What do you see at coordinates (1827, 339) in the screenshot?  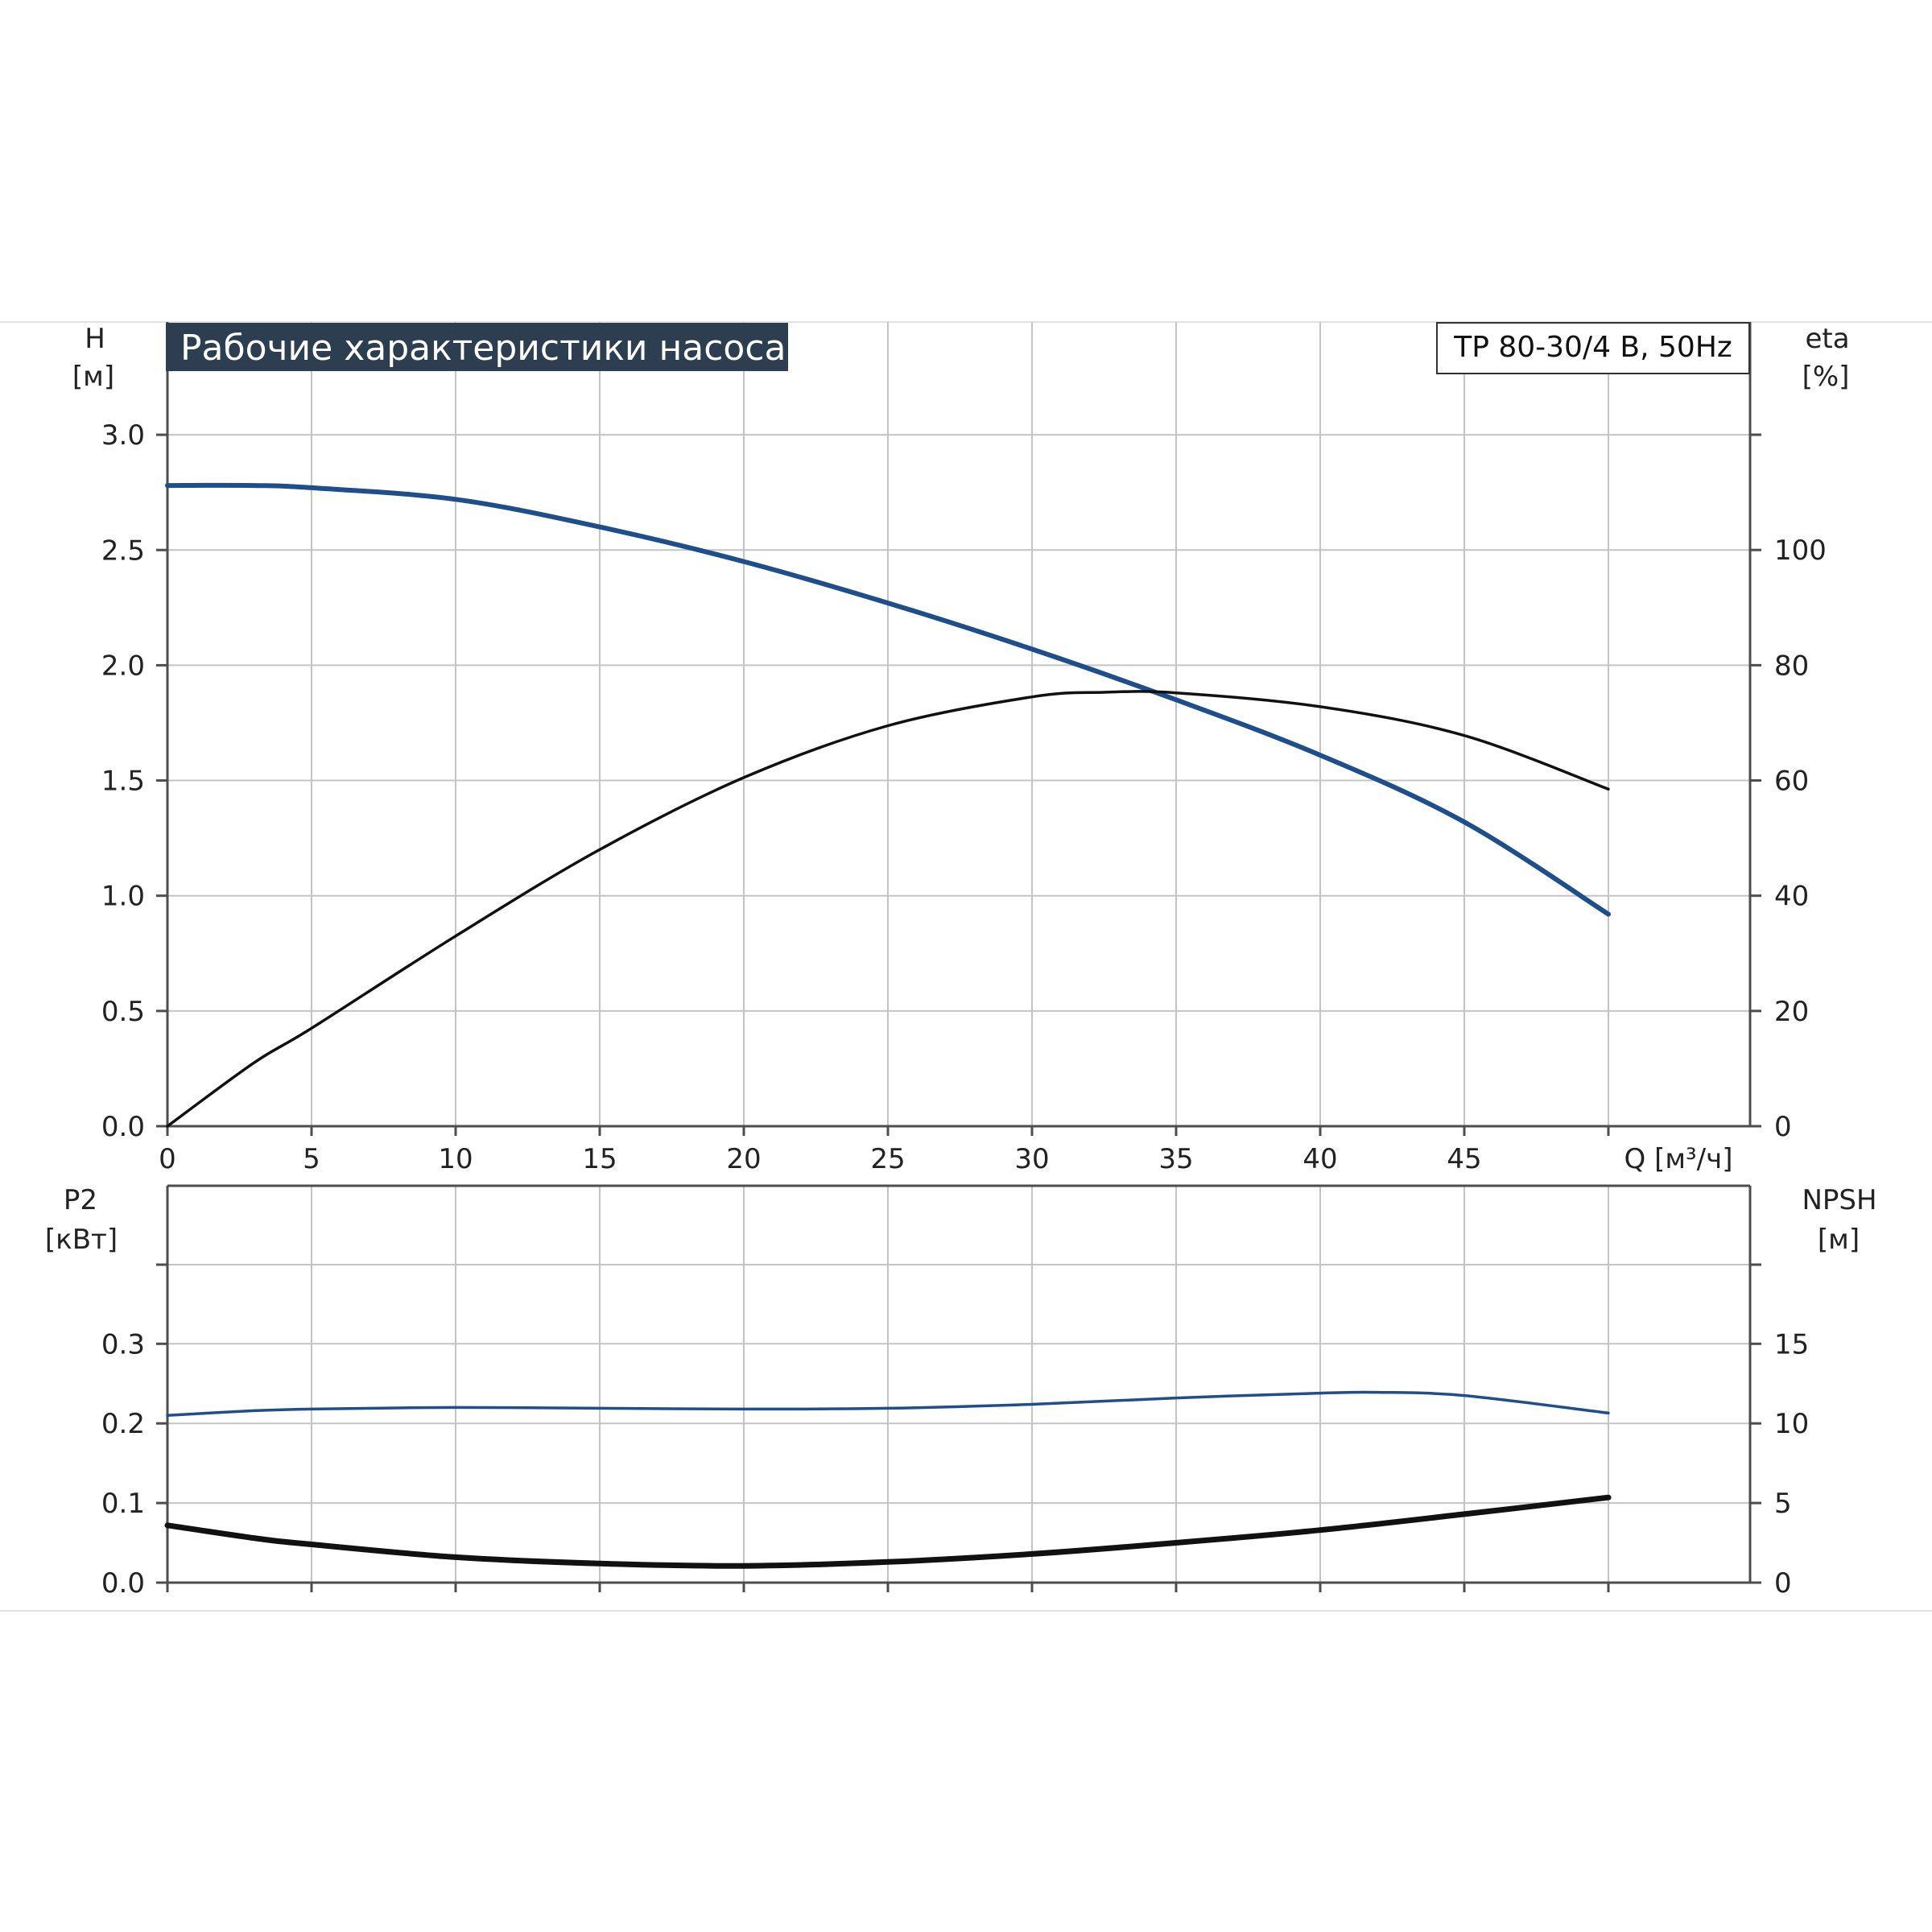 I see `y-right-axis-label-name: eta` at bounding box center [1827, 339].